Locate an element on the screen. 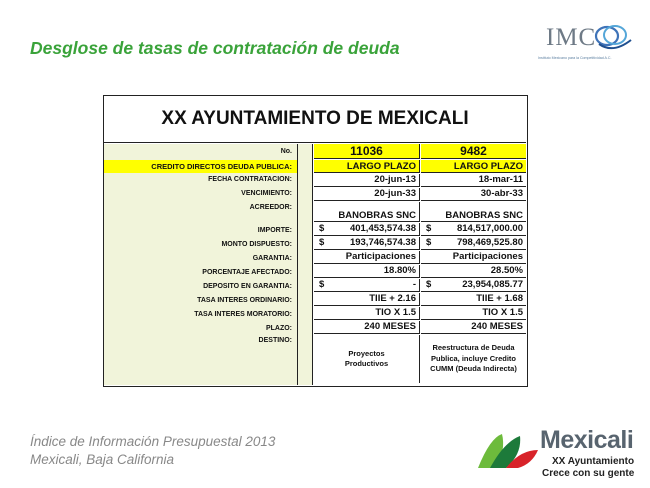 The image size is (650, 488). section-highlight is located at coordinates (200, 166).